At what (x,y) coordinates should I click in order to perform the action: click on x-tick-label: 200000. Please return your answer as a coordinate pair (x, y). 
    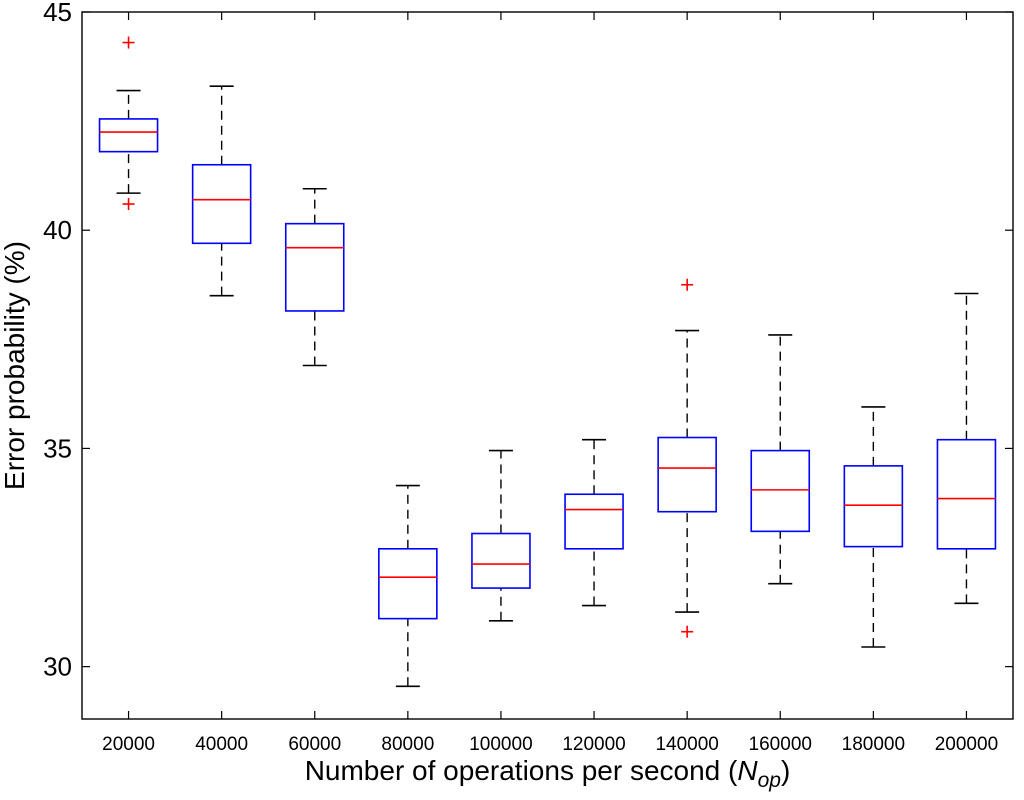
    Looking at the image, I should click on (966, 744).